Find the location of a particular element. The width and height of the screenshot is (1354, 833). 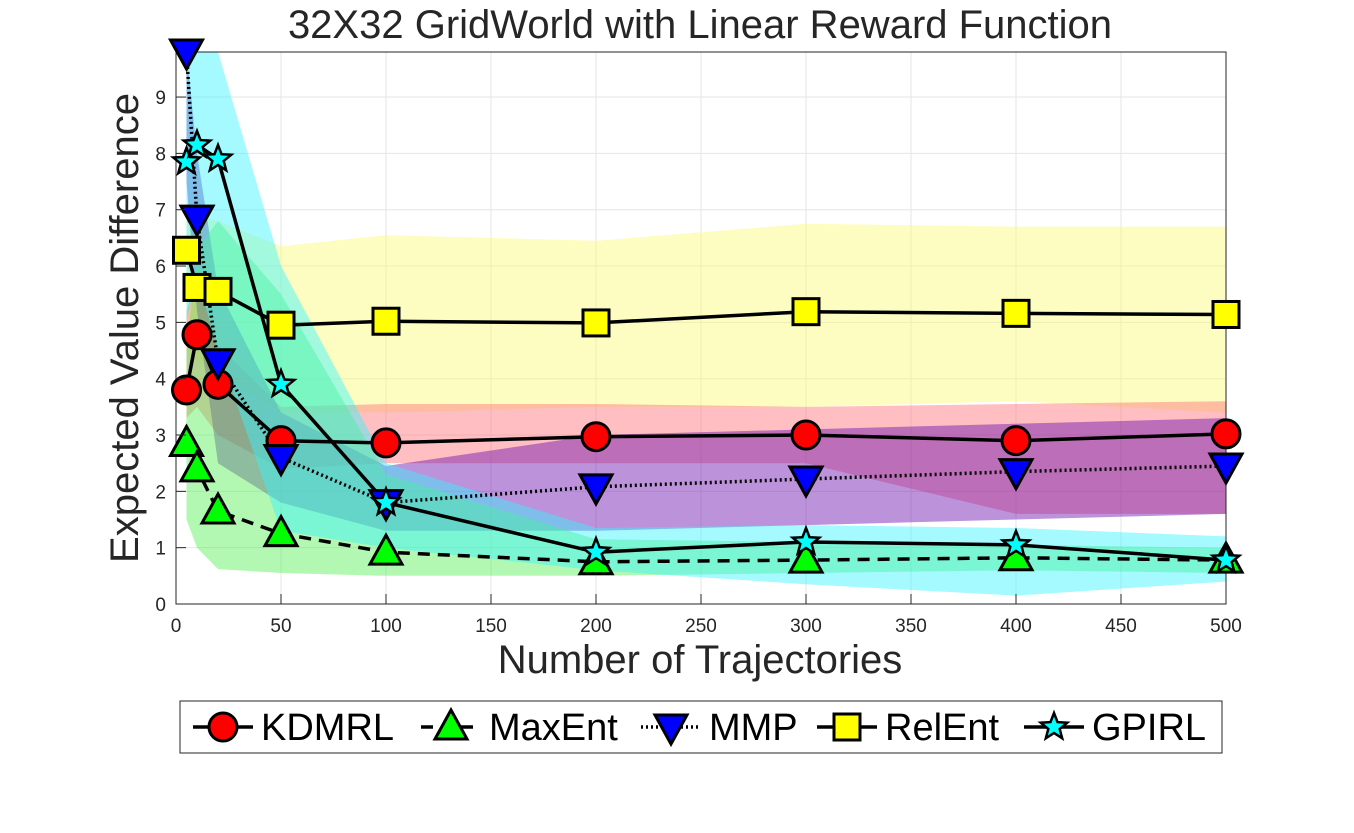

y-tick-label: 3 is located at coordinates (160, 436).